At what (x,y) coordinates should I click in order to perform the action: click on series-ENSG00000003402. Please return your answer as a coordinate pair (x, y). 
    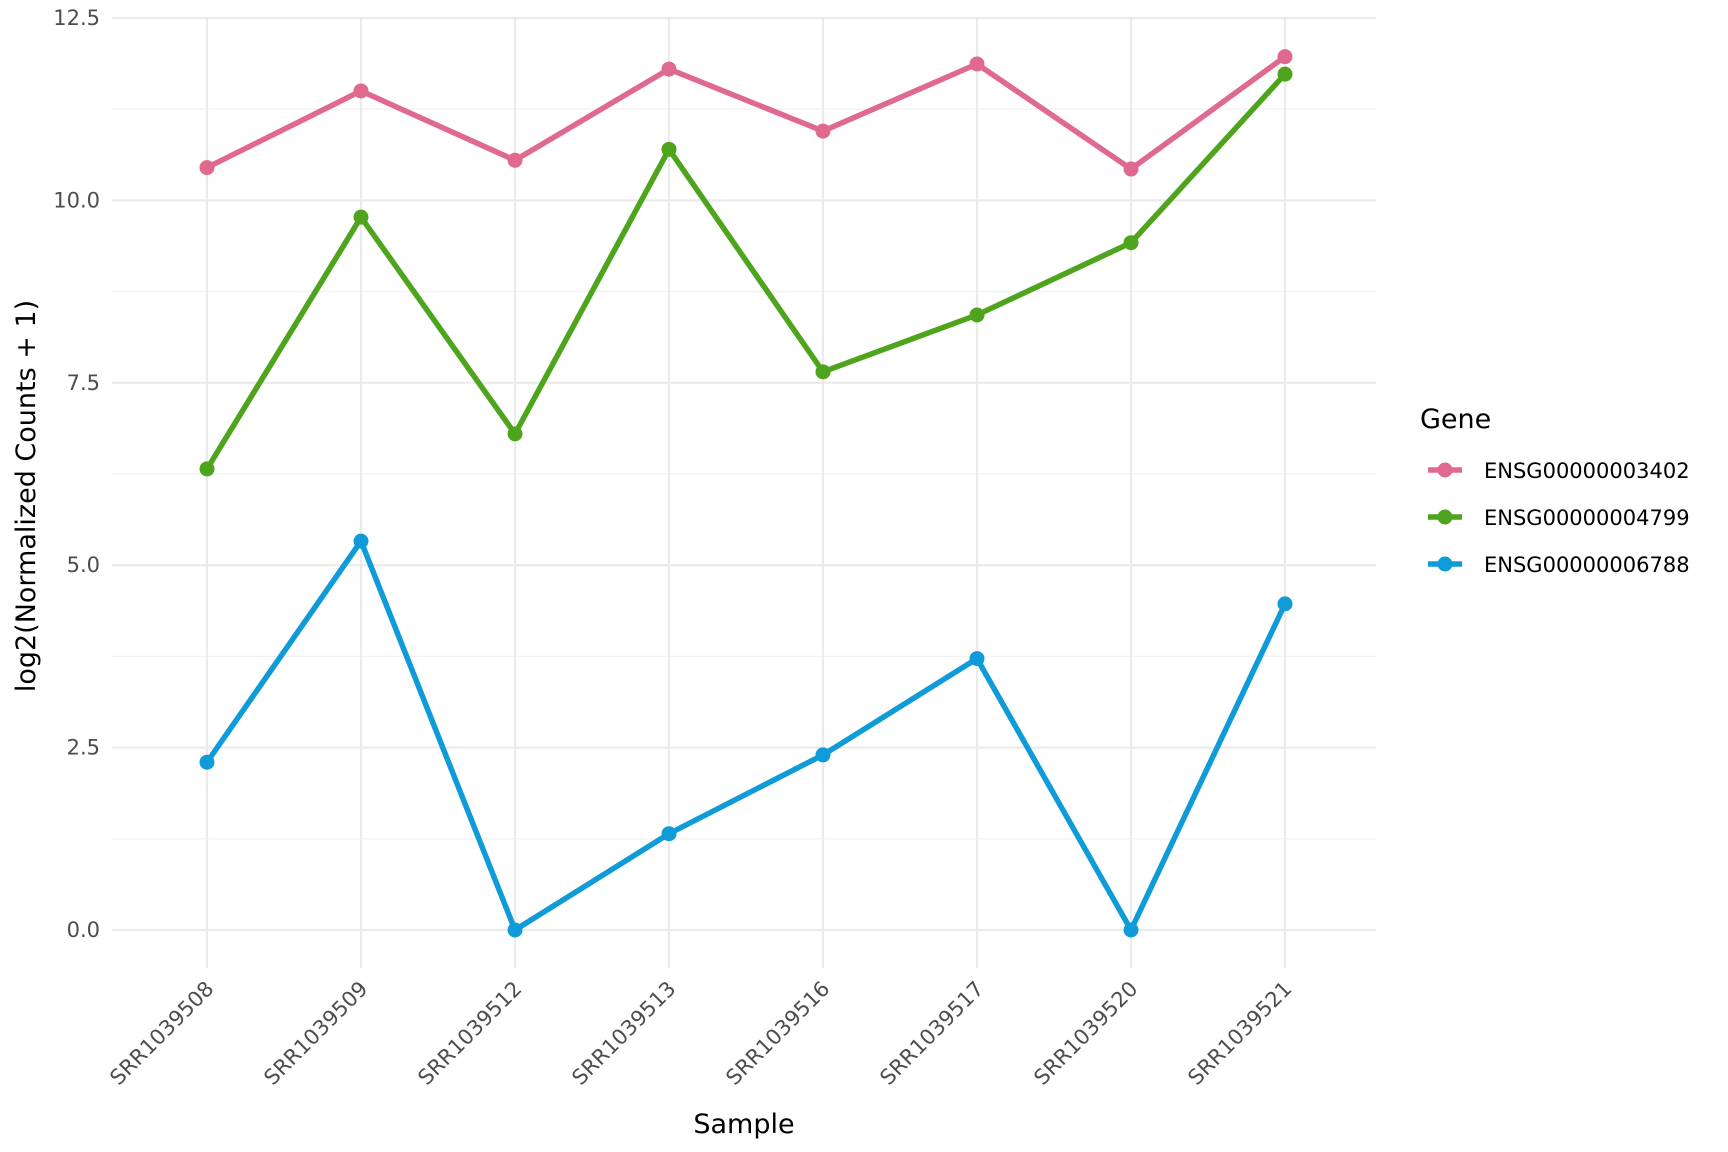
    Looking at the image, I should click on (746, 113).